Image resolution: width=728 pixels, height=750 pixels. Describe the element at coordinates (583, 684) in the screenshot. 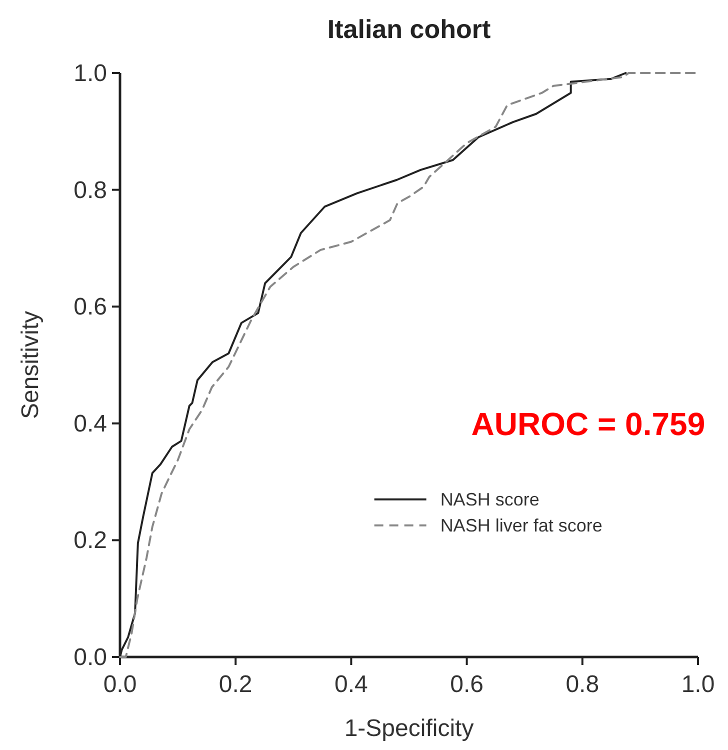

I see `x-tick-label: 0.8` at that location.